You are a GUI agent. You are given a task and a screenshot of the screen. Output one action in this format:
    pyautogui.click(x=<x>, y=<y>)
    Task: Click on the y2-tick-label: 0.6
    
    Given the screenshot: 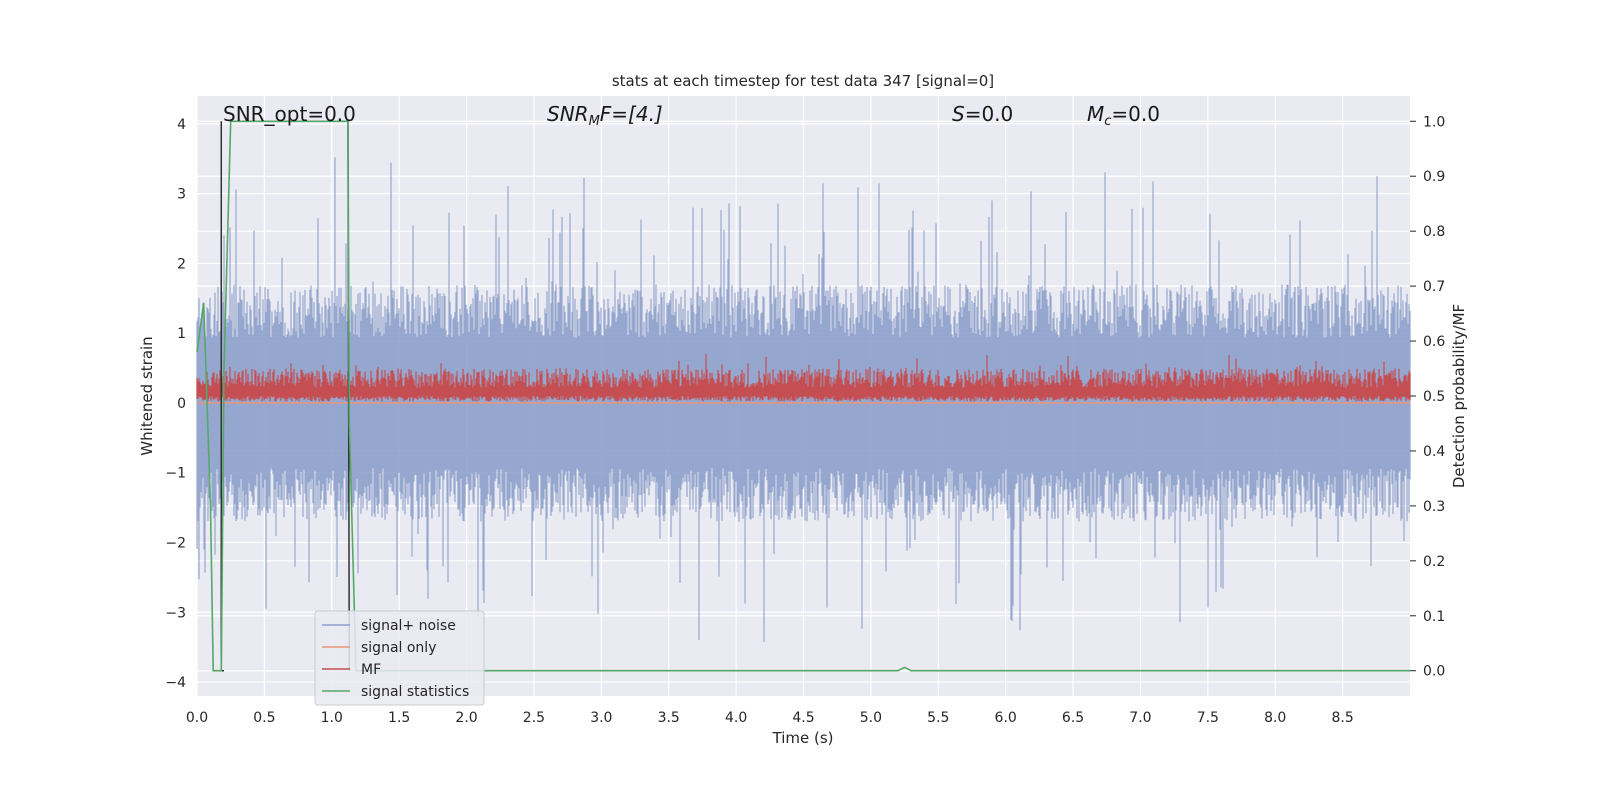 What is the action you would take?
    pyautogui.click(x=1434, y=342)
    